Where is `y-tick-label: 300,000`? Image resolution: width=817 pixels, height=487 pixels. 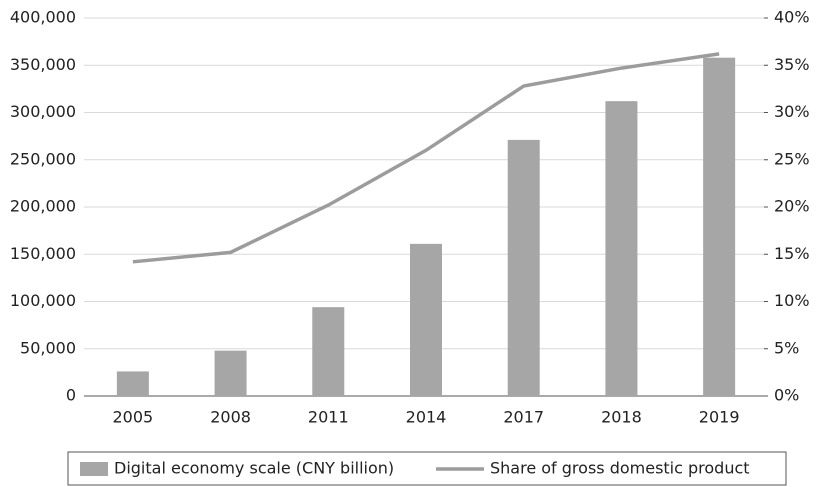 y-tick-label: 300,000 is located at coordinates (43, 111).